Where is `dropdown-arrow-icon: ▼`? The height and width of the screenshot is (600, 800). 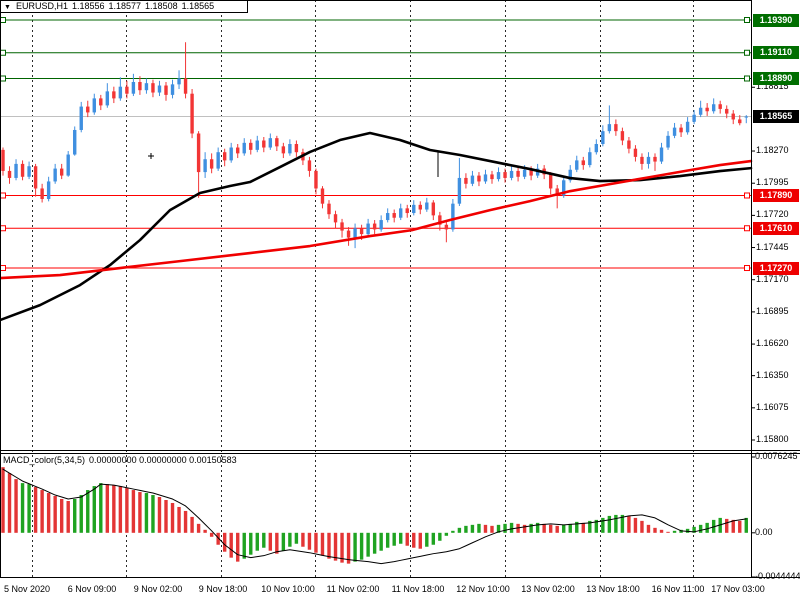
dropdown-arrow-icon: ▼ is located at coordinates (7, 7).